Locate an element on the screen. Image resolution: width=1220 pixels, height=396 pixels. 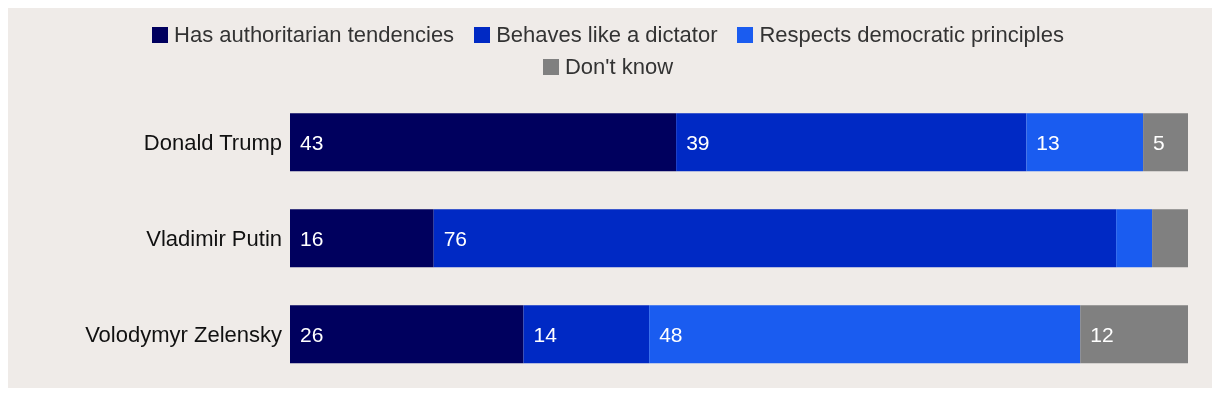
legend-label: Has authoritarian tendencies is located at coordinates (314, 35).